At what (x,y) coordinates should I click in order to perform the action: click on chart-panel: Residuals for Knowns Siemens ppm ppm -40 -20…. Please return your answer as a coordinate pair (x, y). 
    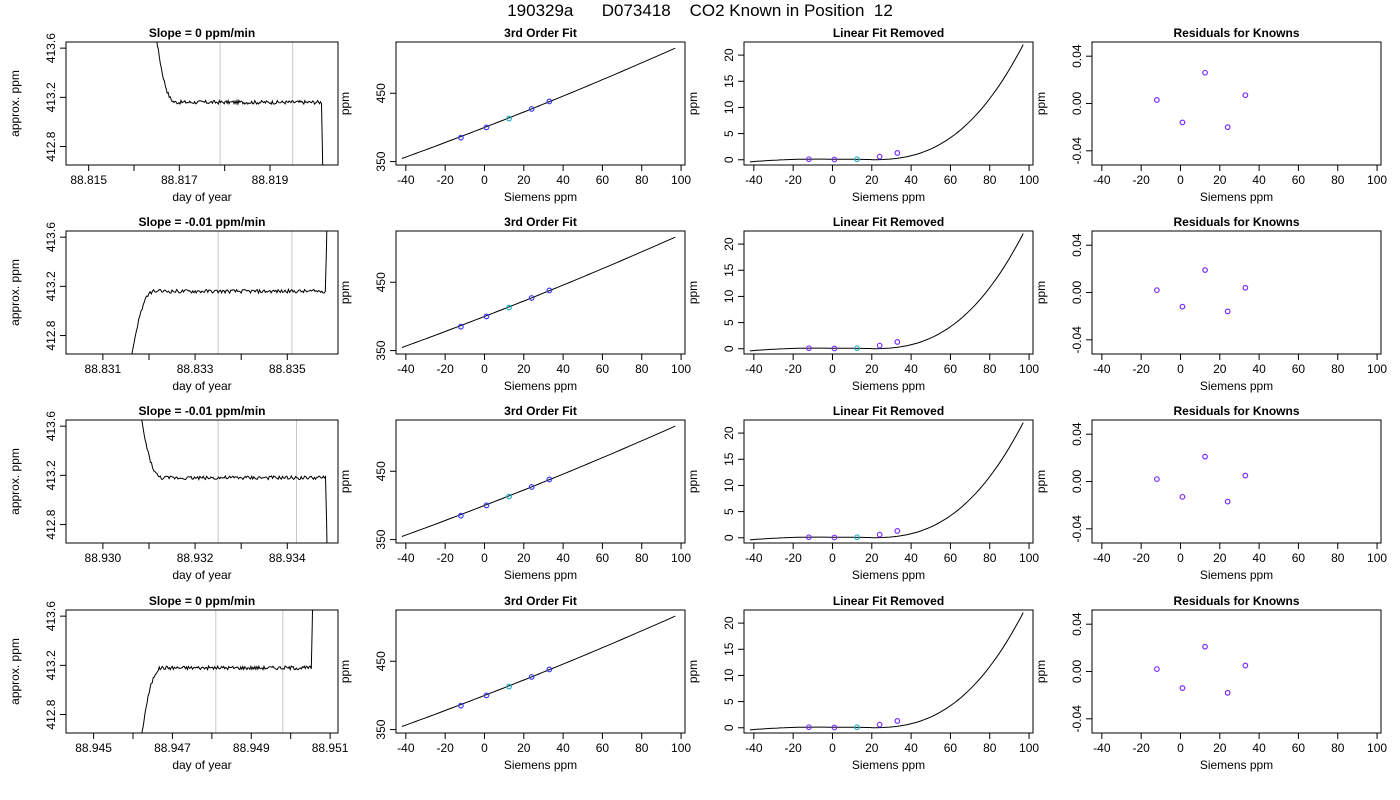
    Looking at the image, I should click on (1210, 683).